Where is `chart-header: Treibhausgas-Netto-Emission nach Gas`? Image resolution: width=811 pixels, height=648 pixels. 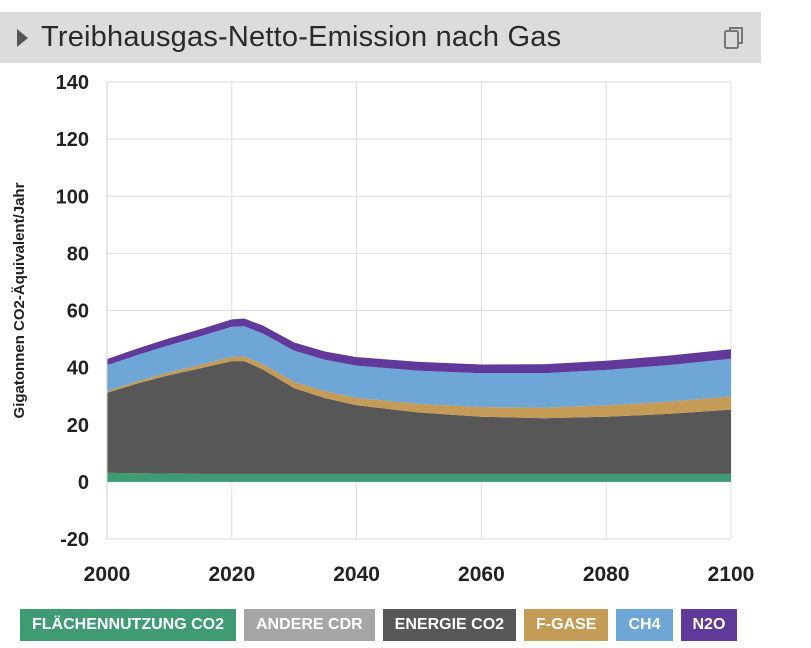 chart-header: Treibhausgas-Netto-Emission nach Gas is located at coordinates (380, 37).